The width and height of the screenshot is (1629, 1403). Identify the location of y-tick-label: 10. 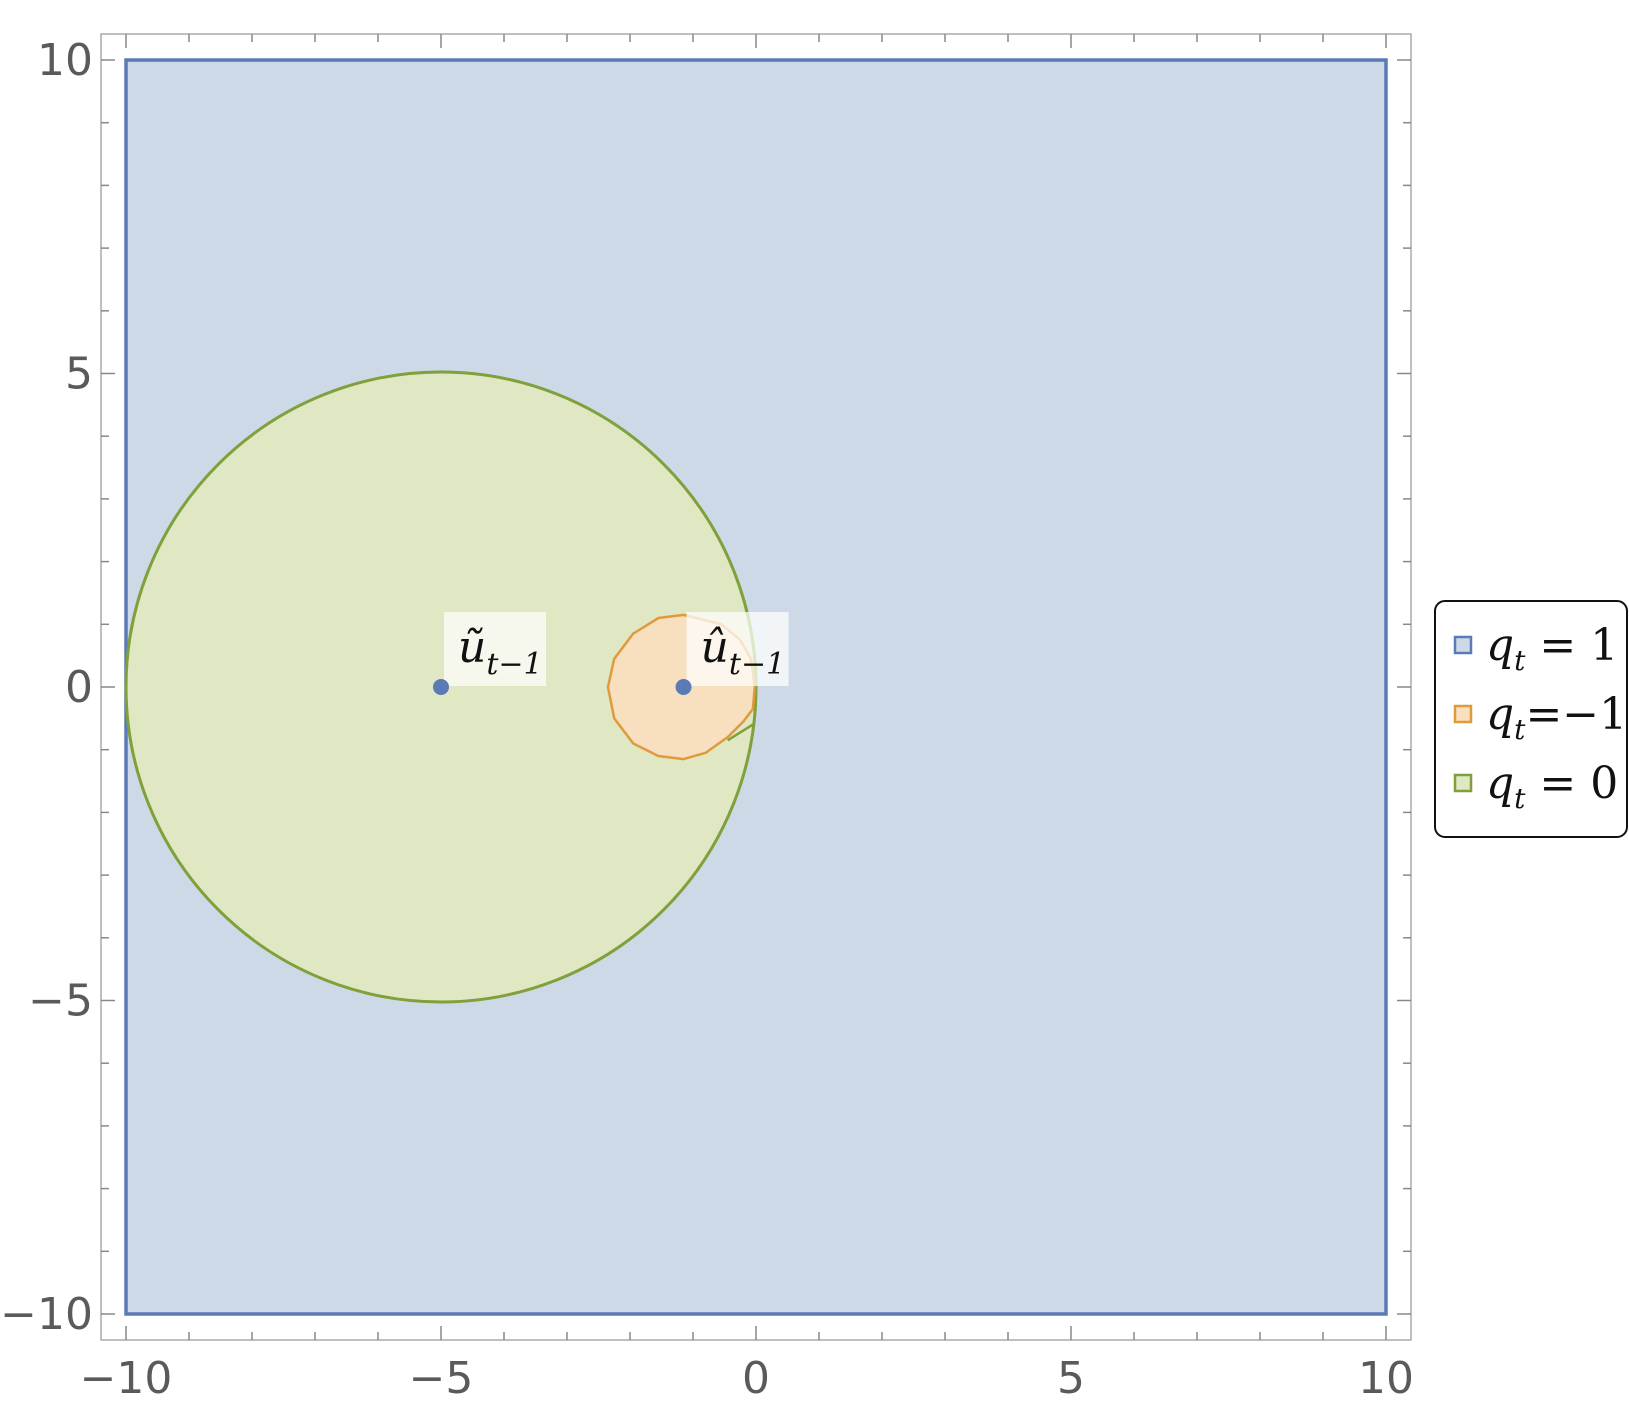
(65, 60).